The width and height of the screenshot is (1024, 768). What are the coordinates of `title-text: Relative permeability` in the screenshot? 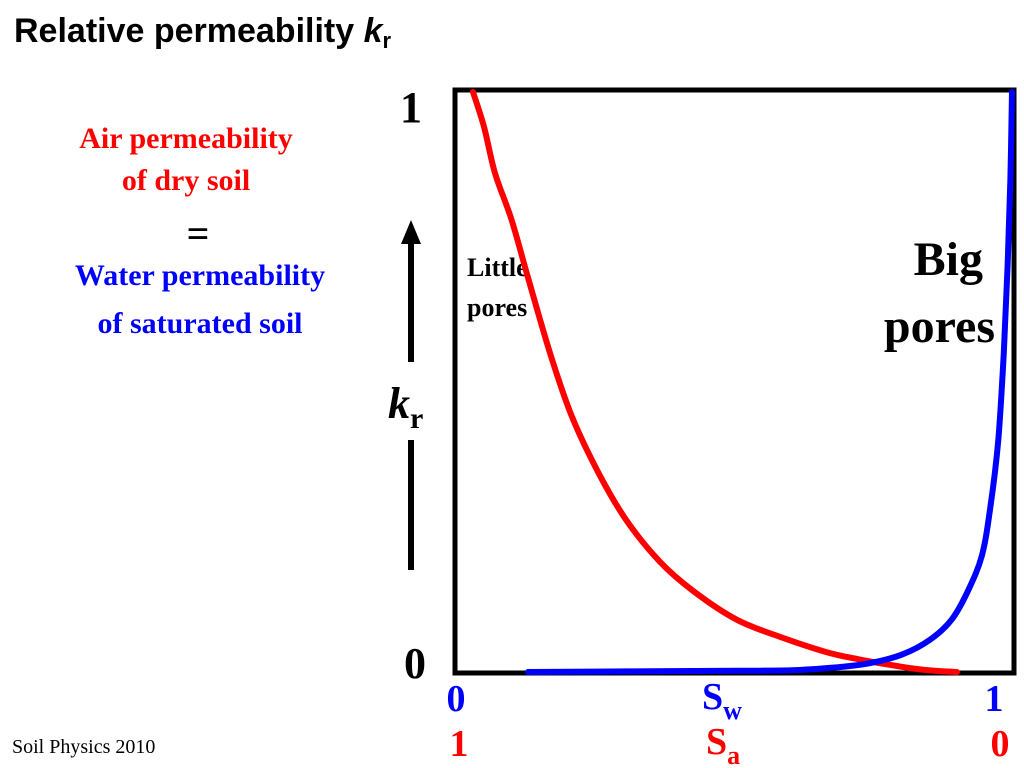 It's located at (189, 31).